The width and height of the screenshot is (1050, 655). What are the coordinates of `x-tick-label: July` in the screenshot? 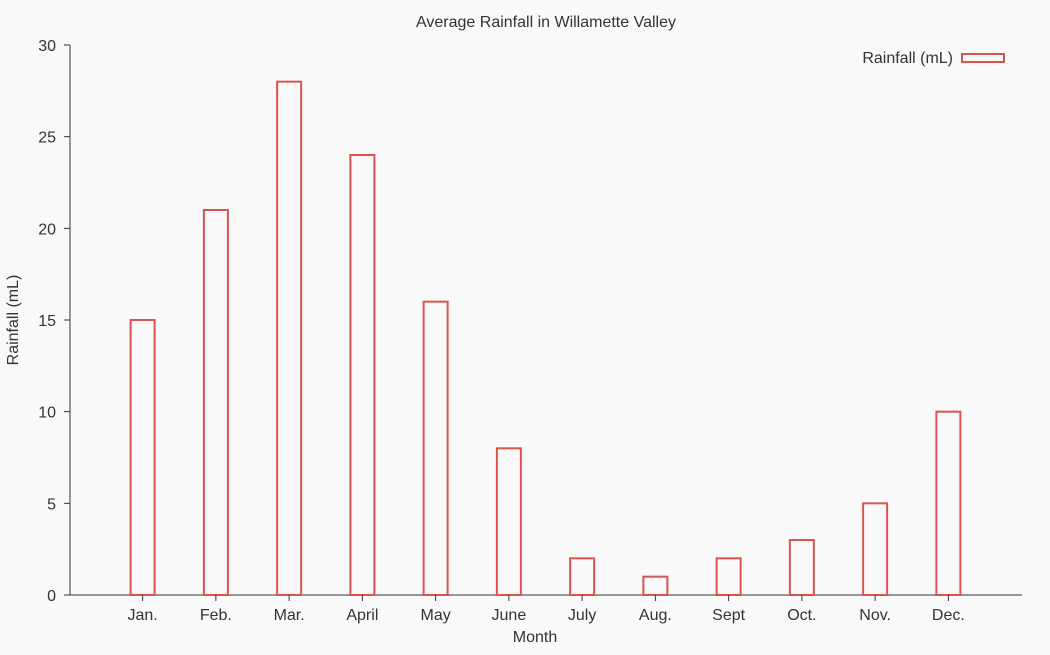 It's located at (582, 615).